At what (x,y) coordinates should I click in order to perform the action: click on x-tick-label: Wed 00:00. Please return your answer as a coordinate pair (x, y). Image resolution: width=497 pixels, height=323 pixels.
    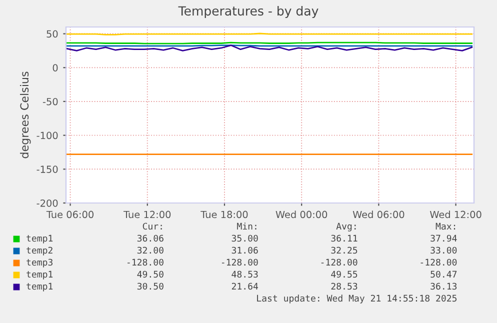
    Looking at the image, I should click on (302, 214).